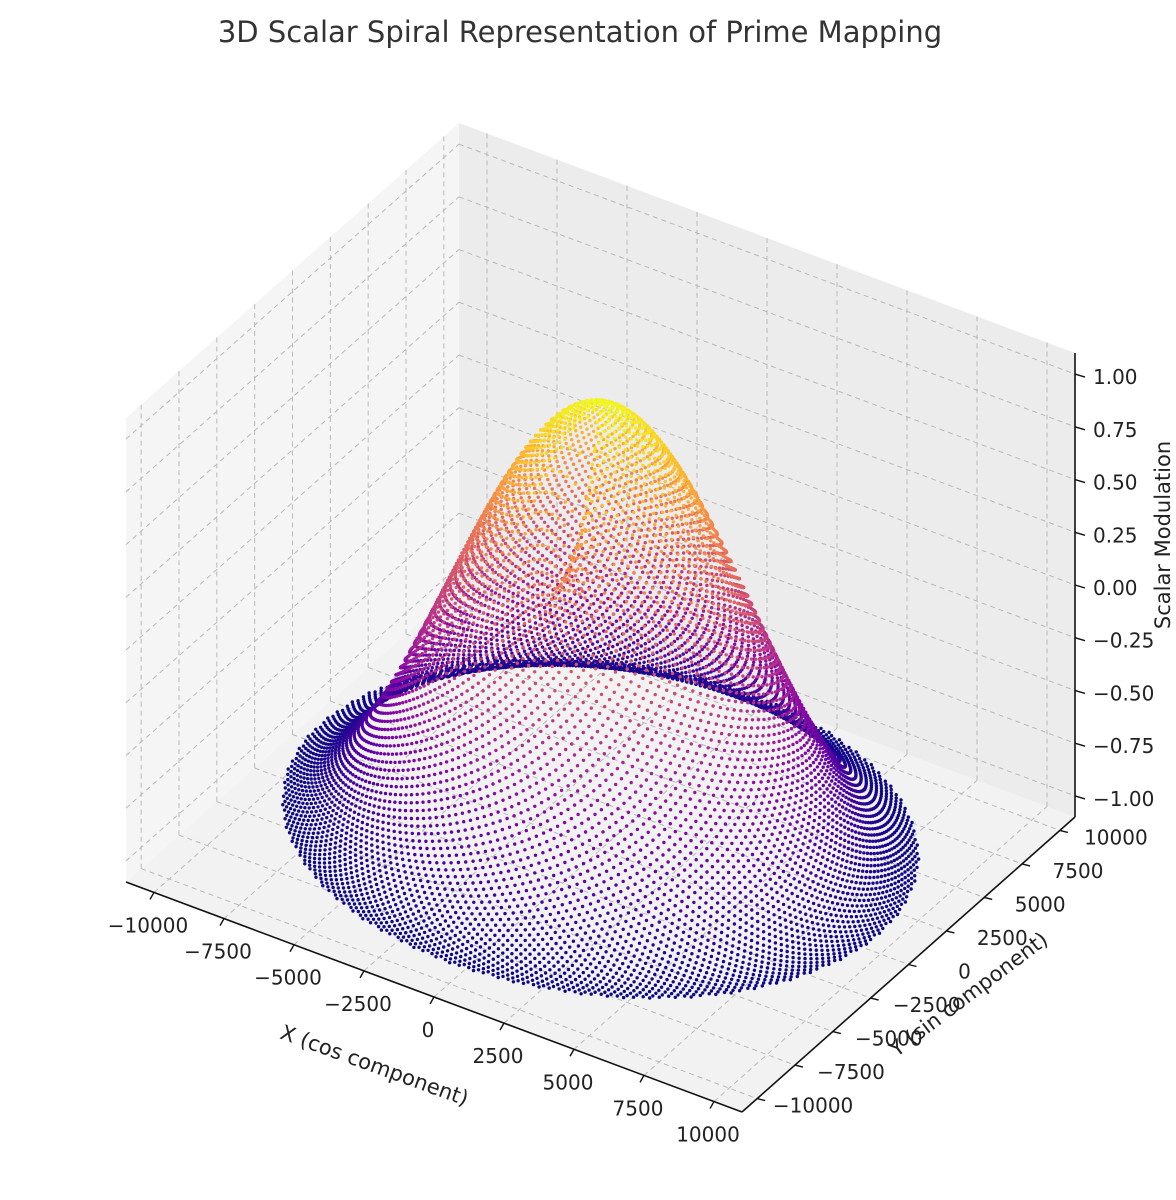 This screenshot has width=1176, height=1200. Describe the element at coordinates (390, 771) in the screenshot. I see `x-grid-line` at that location.